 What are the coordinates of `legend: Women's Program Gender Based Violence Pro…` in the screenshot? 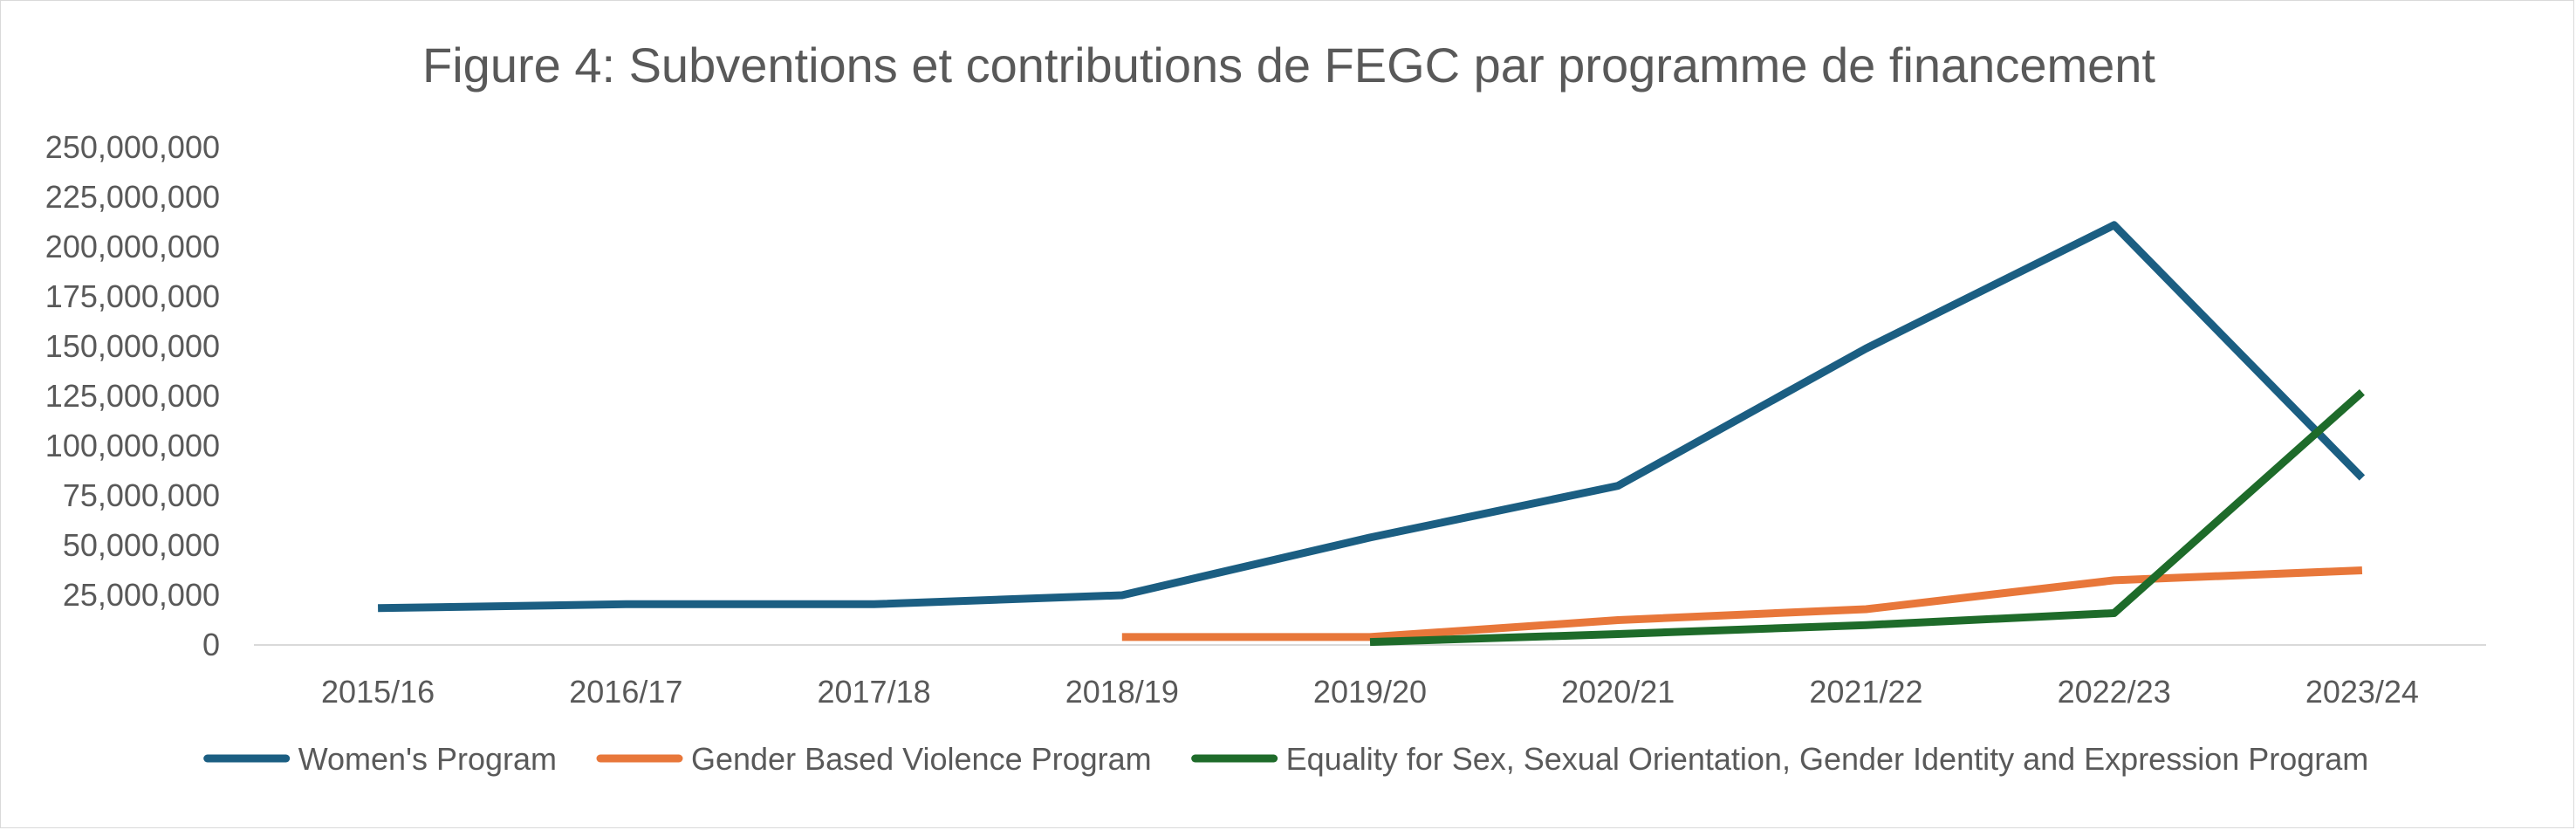 It's located at (1286, 759).